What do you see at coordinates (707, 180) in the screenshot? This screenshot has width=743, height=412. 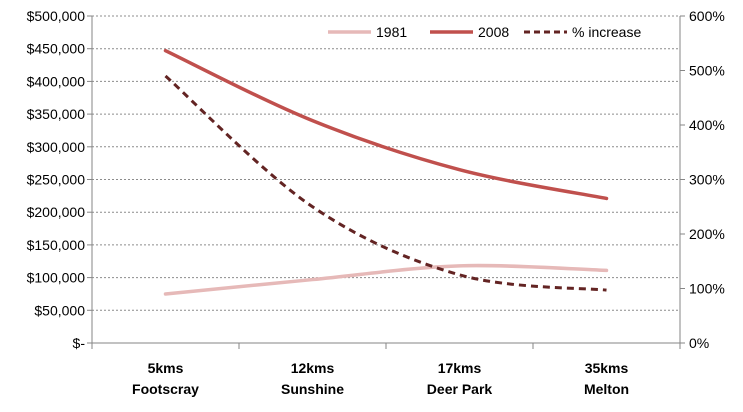 I see `right-tick-label: 300%` at bounding box center [707, 180].